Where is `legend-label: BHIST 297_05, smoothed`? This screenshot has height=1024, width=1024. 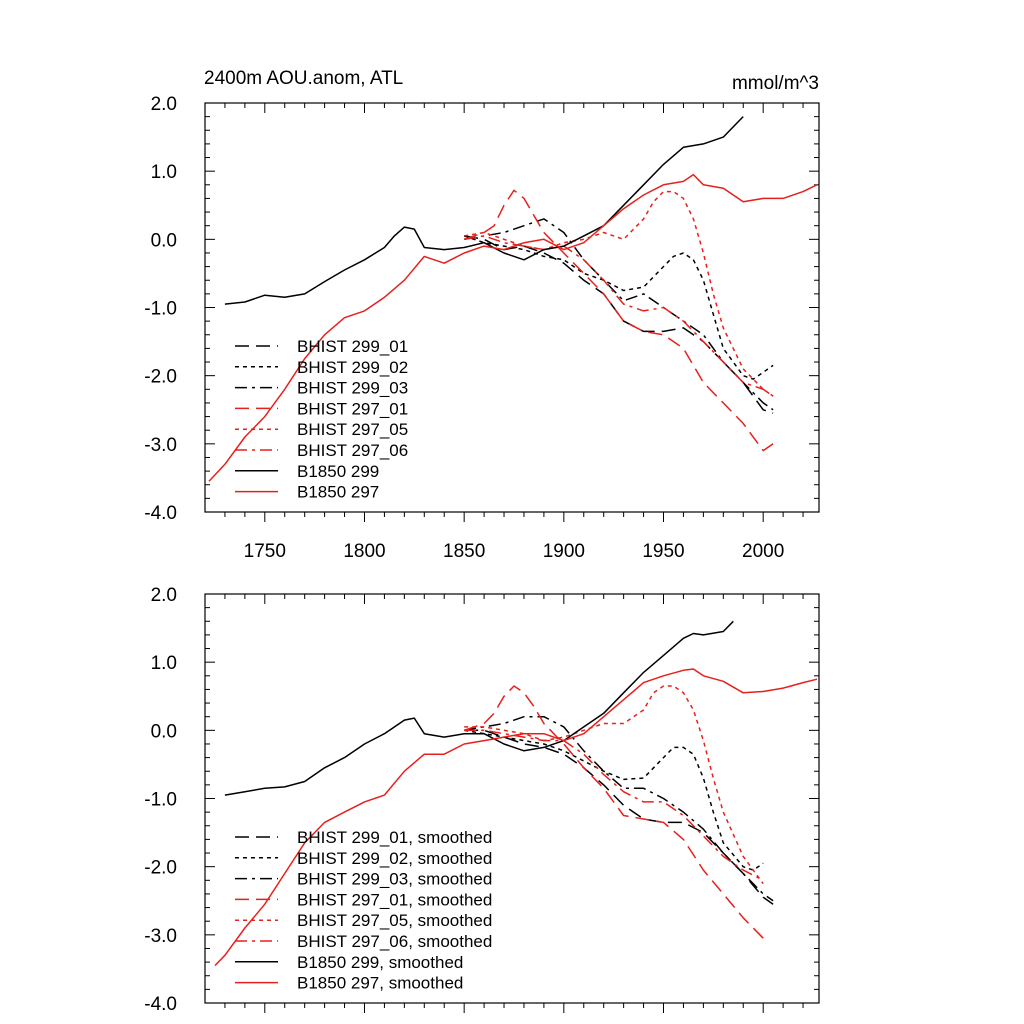 legend-label: BHIST 297_05, smoothed is located at coordinates (394, 920).